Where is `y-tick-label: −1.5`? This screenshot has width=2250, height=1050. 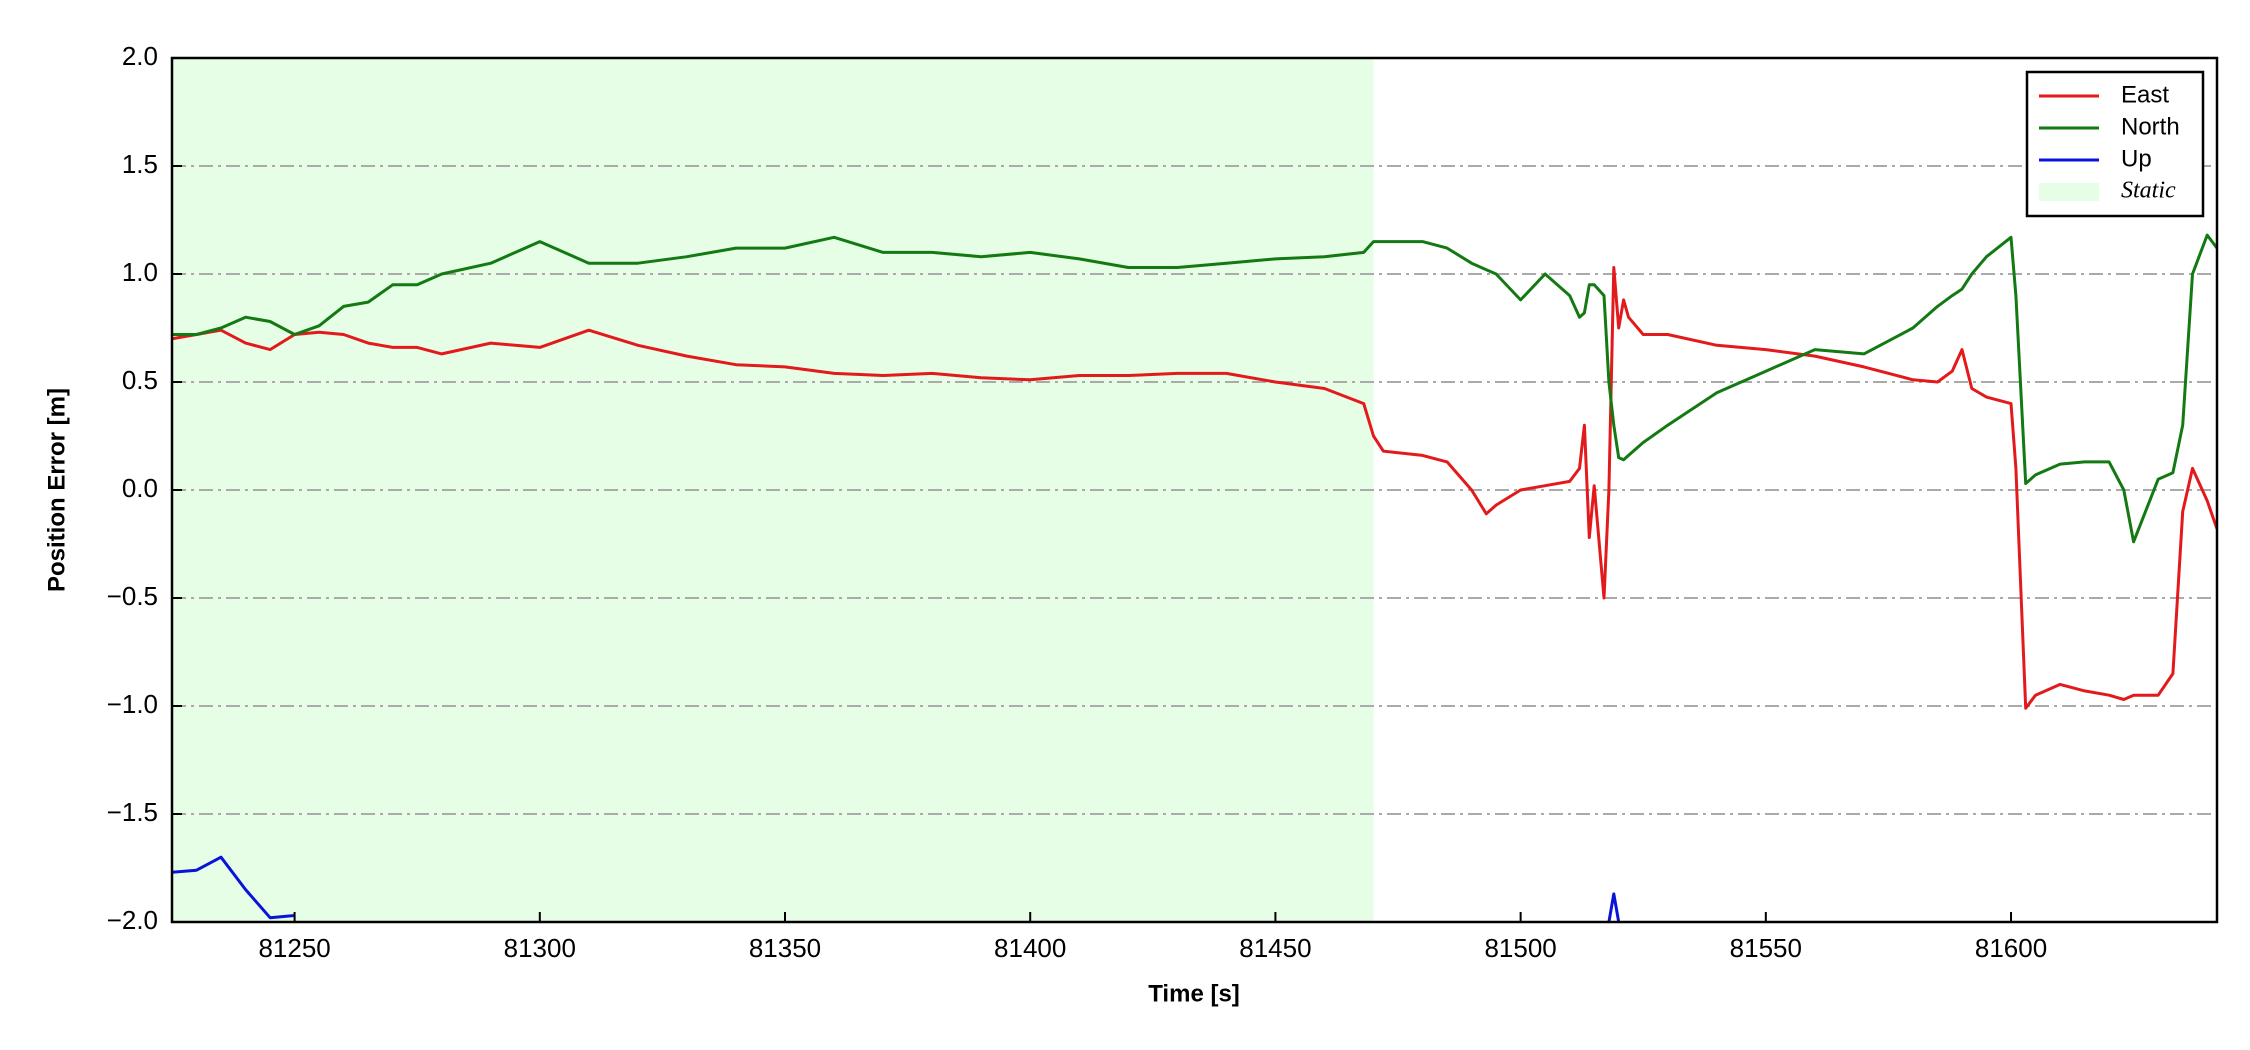
y-tick-label: −1.5 is located at coordinates (132, 812).